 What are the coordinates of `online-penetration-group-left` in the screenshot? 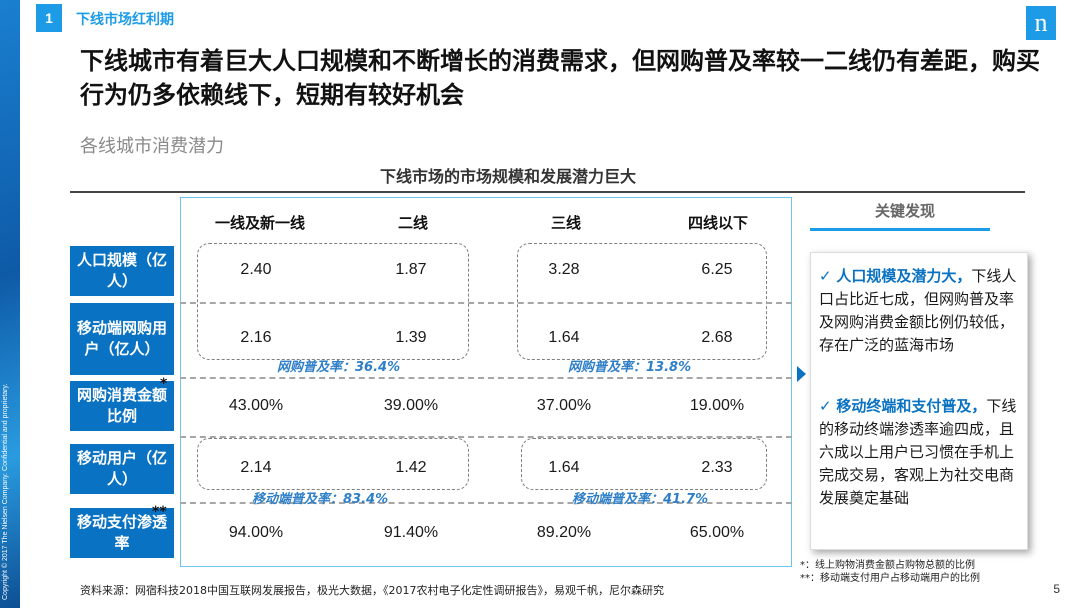 It's located at (333, 301).